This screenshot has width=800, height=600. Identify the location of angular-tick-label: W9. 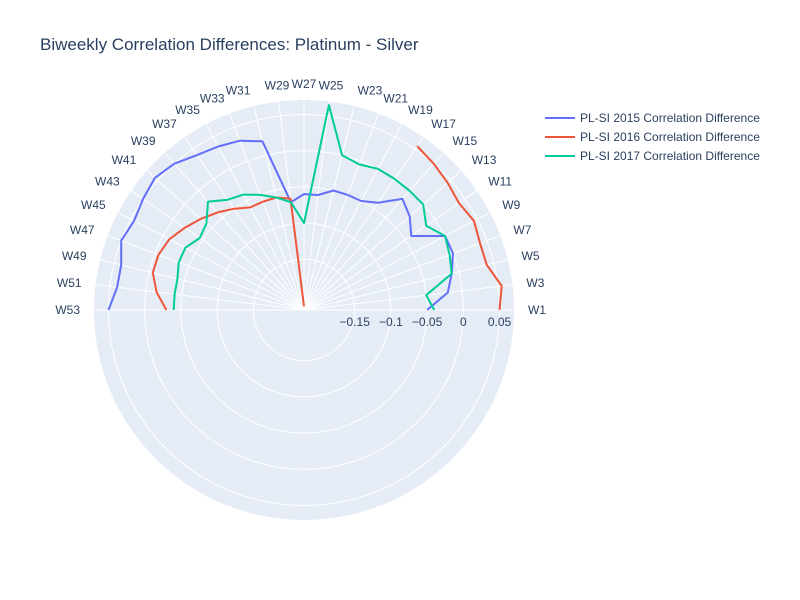
(511, 205).